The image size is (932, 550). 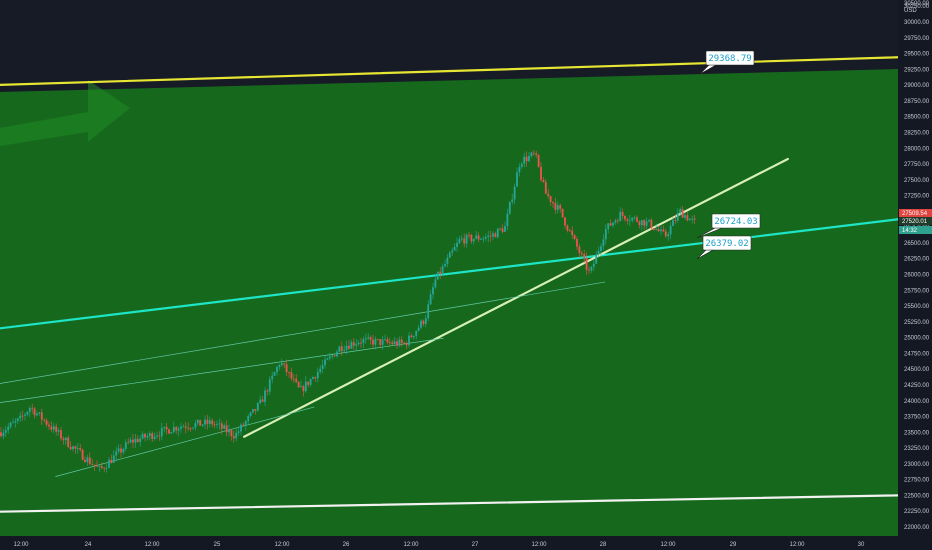 I want to click on y-tick-label: 25000.00, so click(x=917, y=339).